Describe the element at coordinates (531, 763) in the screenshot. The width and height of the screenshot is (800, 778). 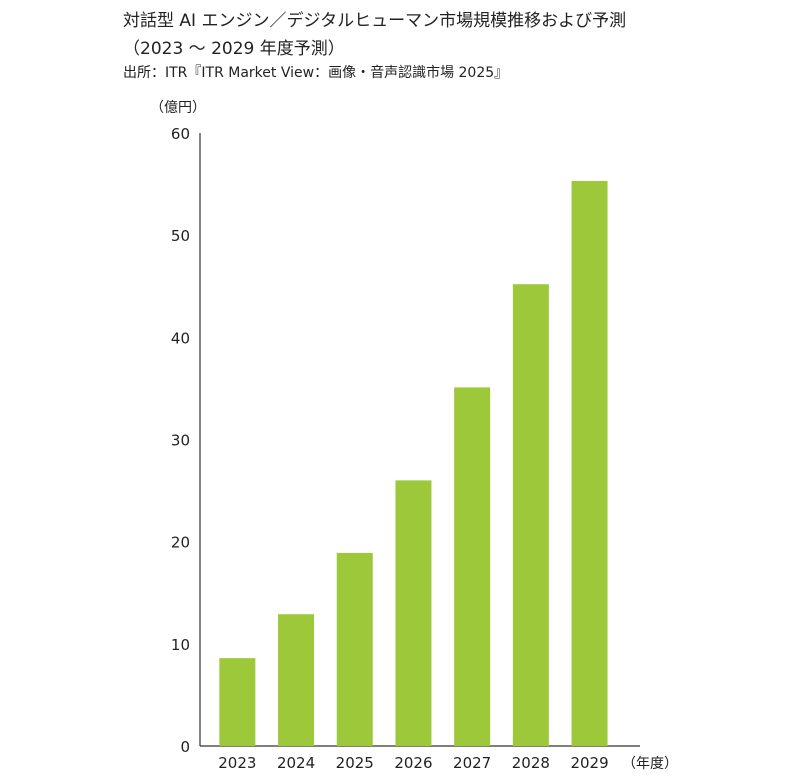
I see `x-tick-label: 2028` at that location.